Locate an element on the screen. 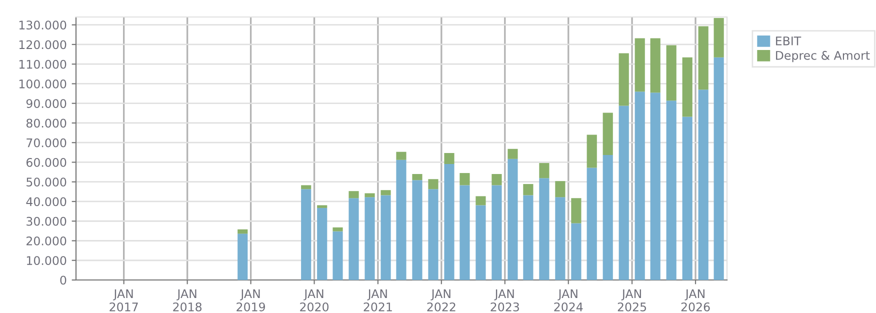 The image size is (876, 313). x-tick-label: JAN 2017 is located at coordinates (124, 300).